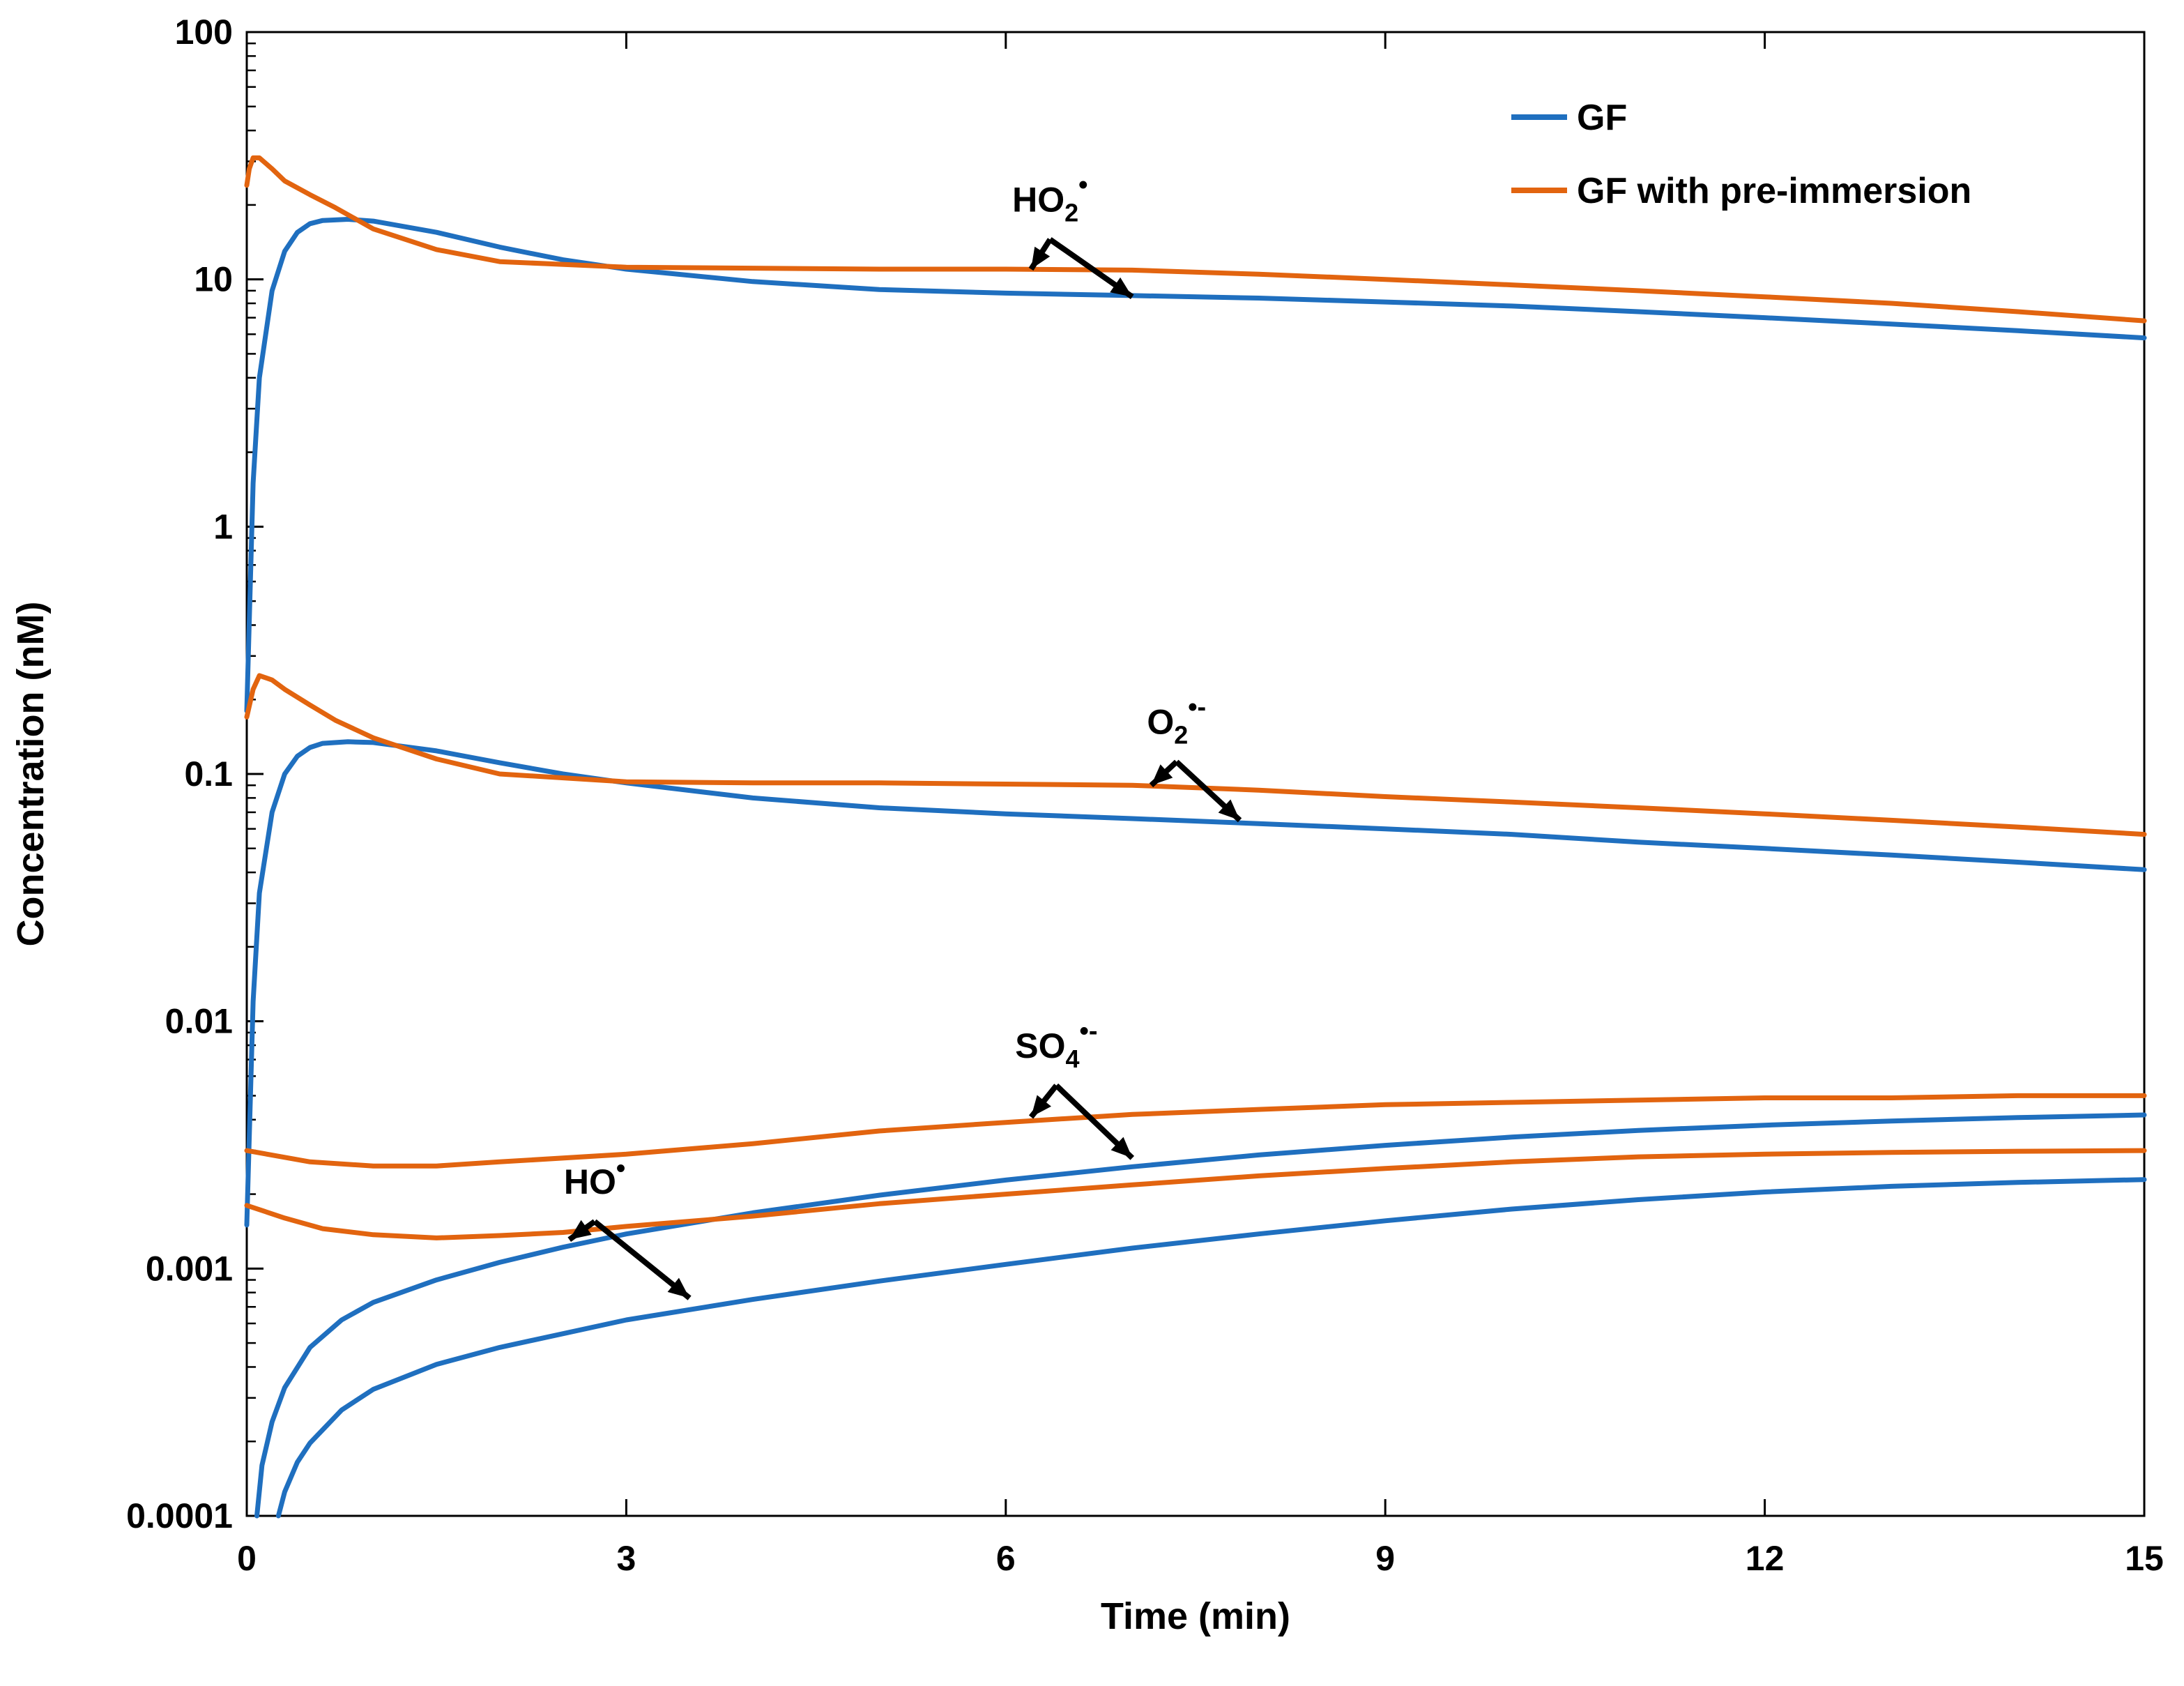  What do you see at coordinates (626, 1559) in the screenshot?
I see `x-tick-label: 3` at bounding box center [626, 1559].